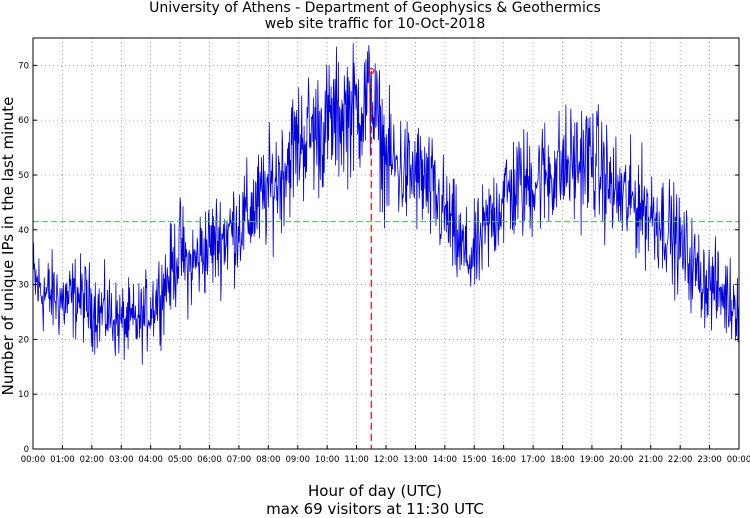 The image size is (750, 518). Describe the element at coordinates (239, 460) in the screenshot. I see `x-tick-label: 07:00` at that location.